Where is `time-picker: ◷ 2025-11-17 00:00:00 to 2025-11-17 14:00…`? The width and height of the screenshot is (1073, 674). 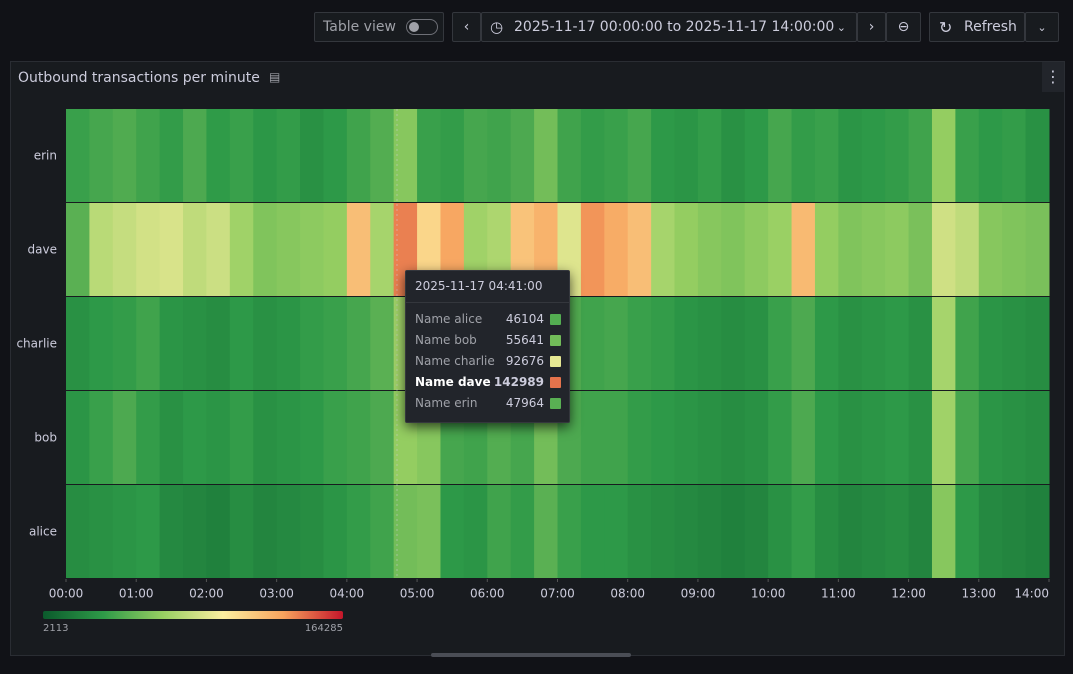 time-picker: ◷ 2025-11-17 00:00:00 to 2025-11-17 14:00… is located at coordinates (669, 27).